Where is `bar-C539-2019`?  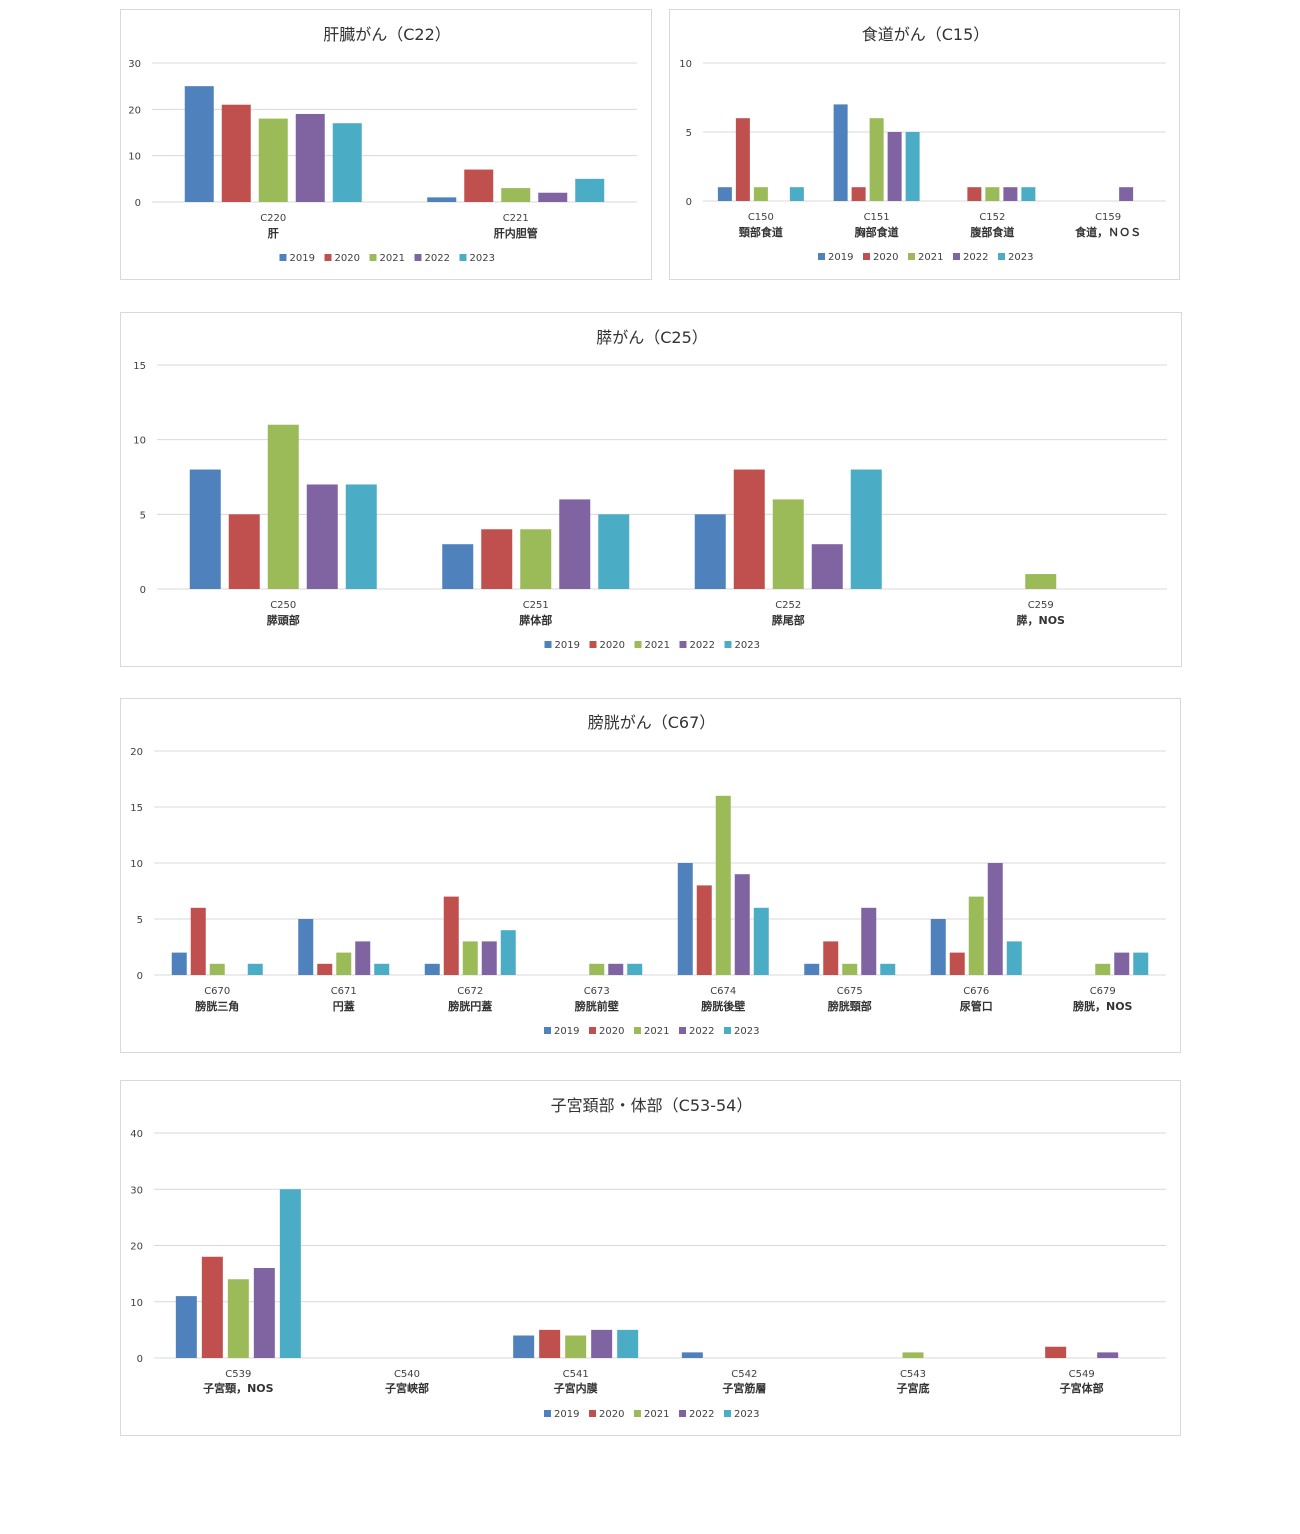
bar-C539-2019 is located at coordinates (186, 1327).